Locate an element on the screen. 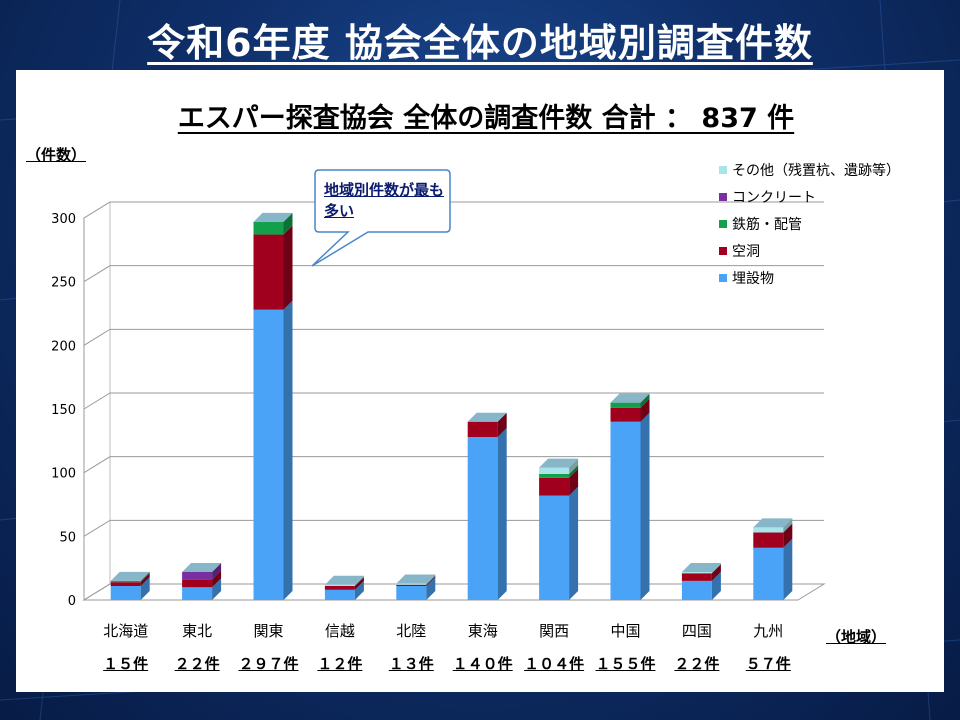 Image resolution: width=960 pixels, height=720 pixels. legend-item: その他（残置杭、遺跡等） is located at coordinates (809, 169).